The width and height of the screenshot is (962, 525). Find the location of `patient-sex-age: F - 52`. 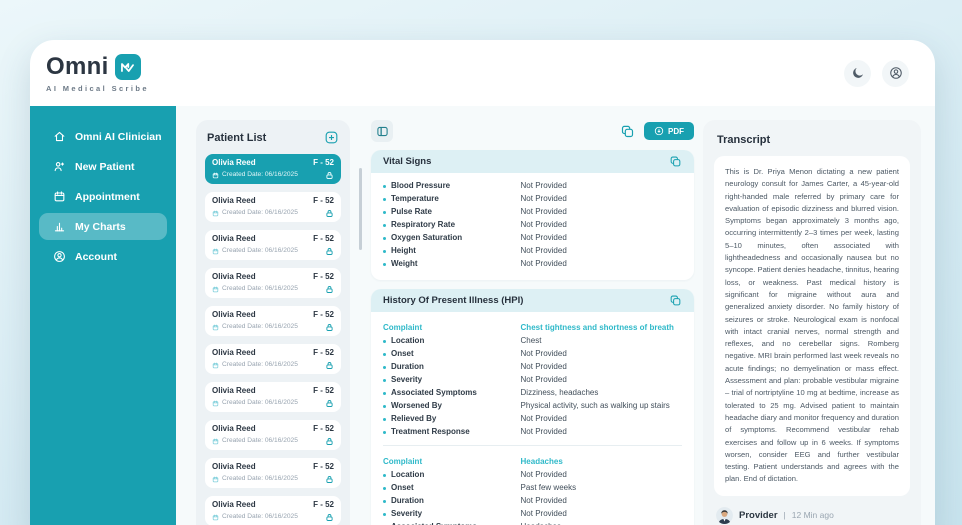

patient-sex-age: F - 52 is located at coordinates (323, 162).